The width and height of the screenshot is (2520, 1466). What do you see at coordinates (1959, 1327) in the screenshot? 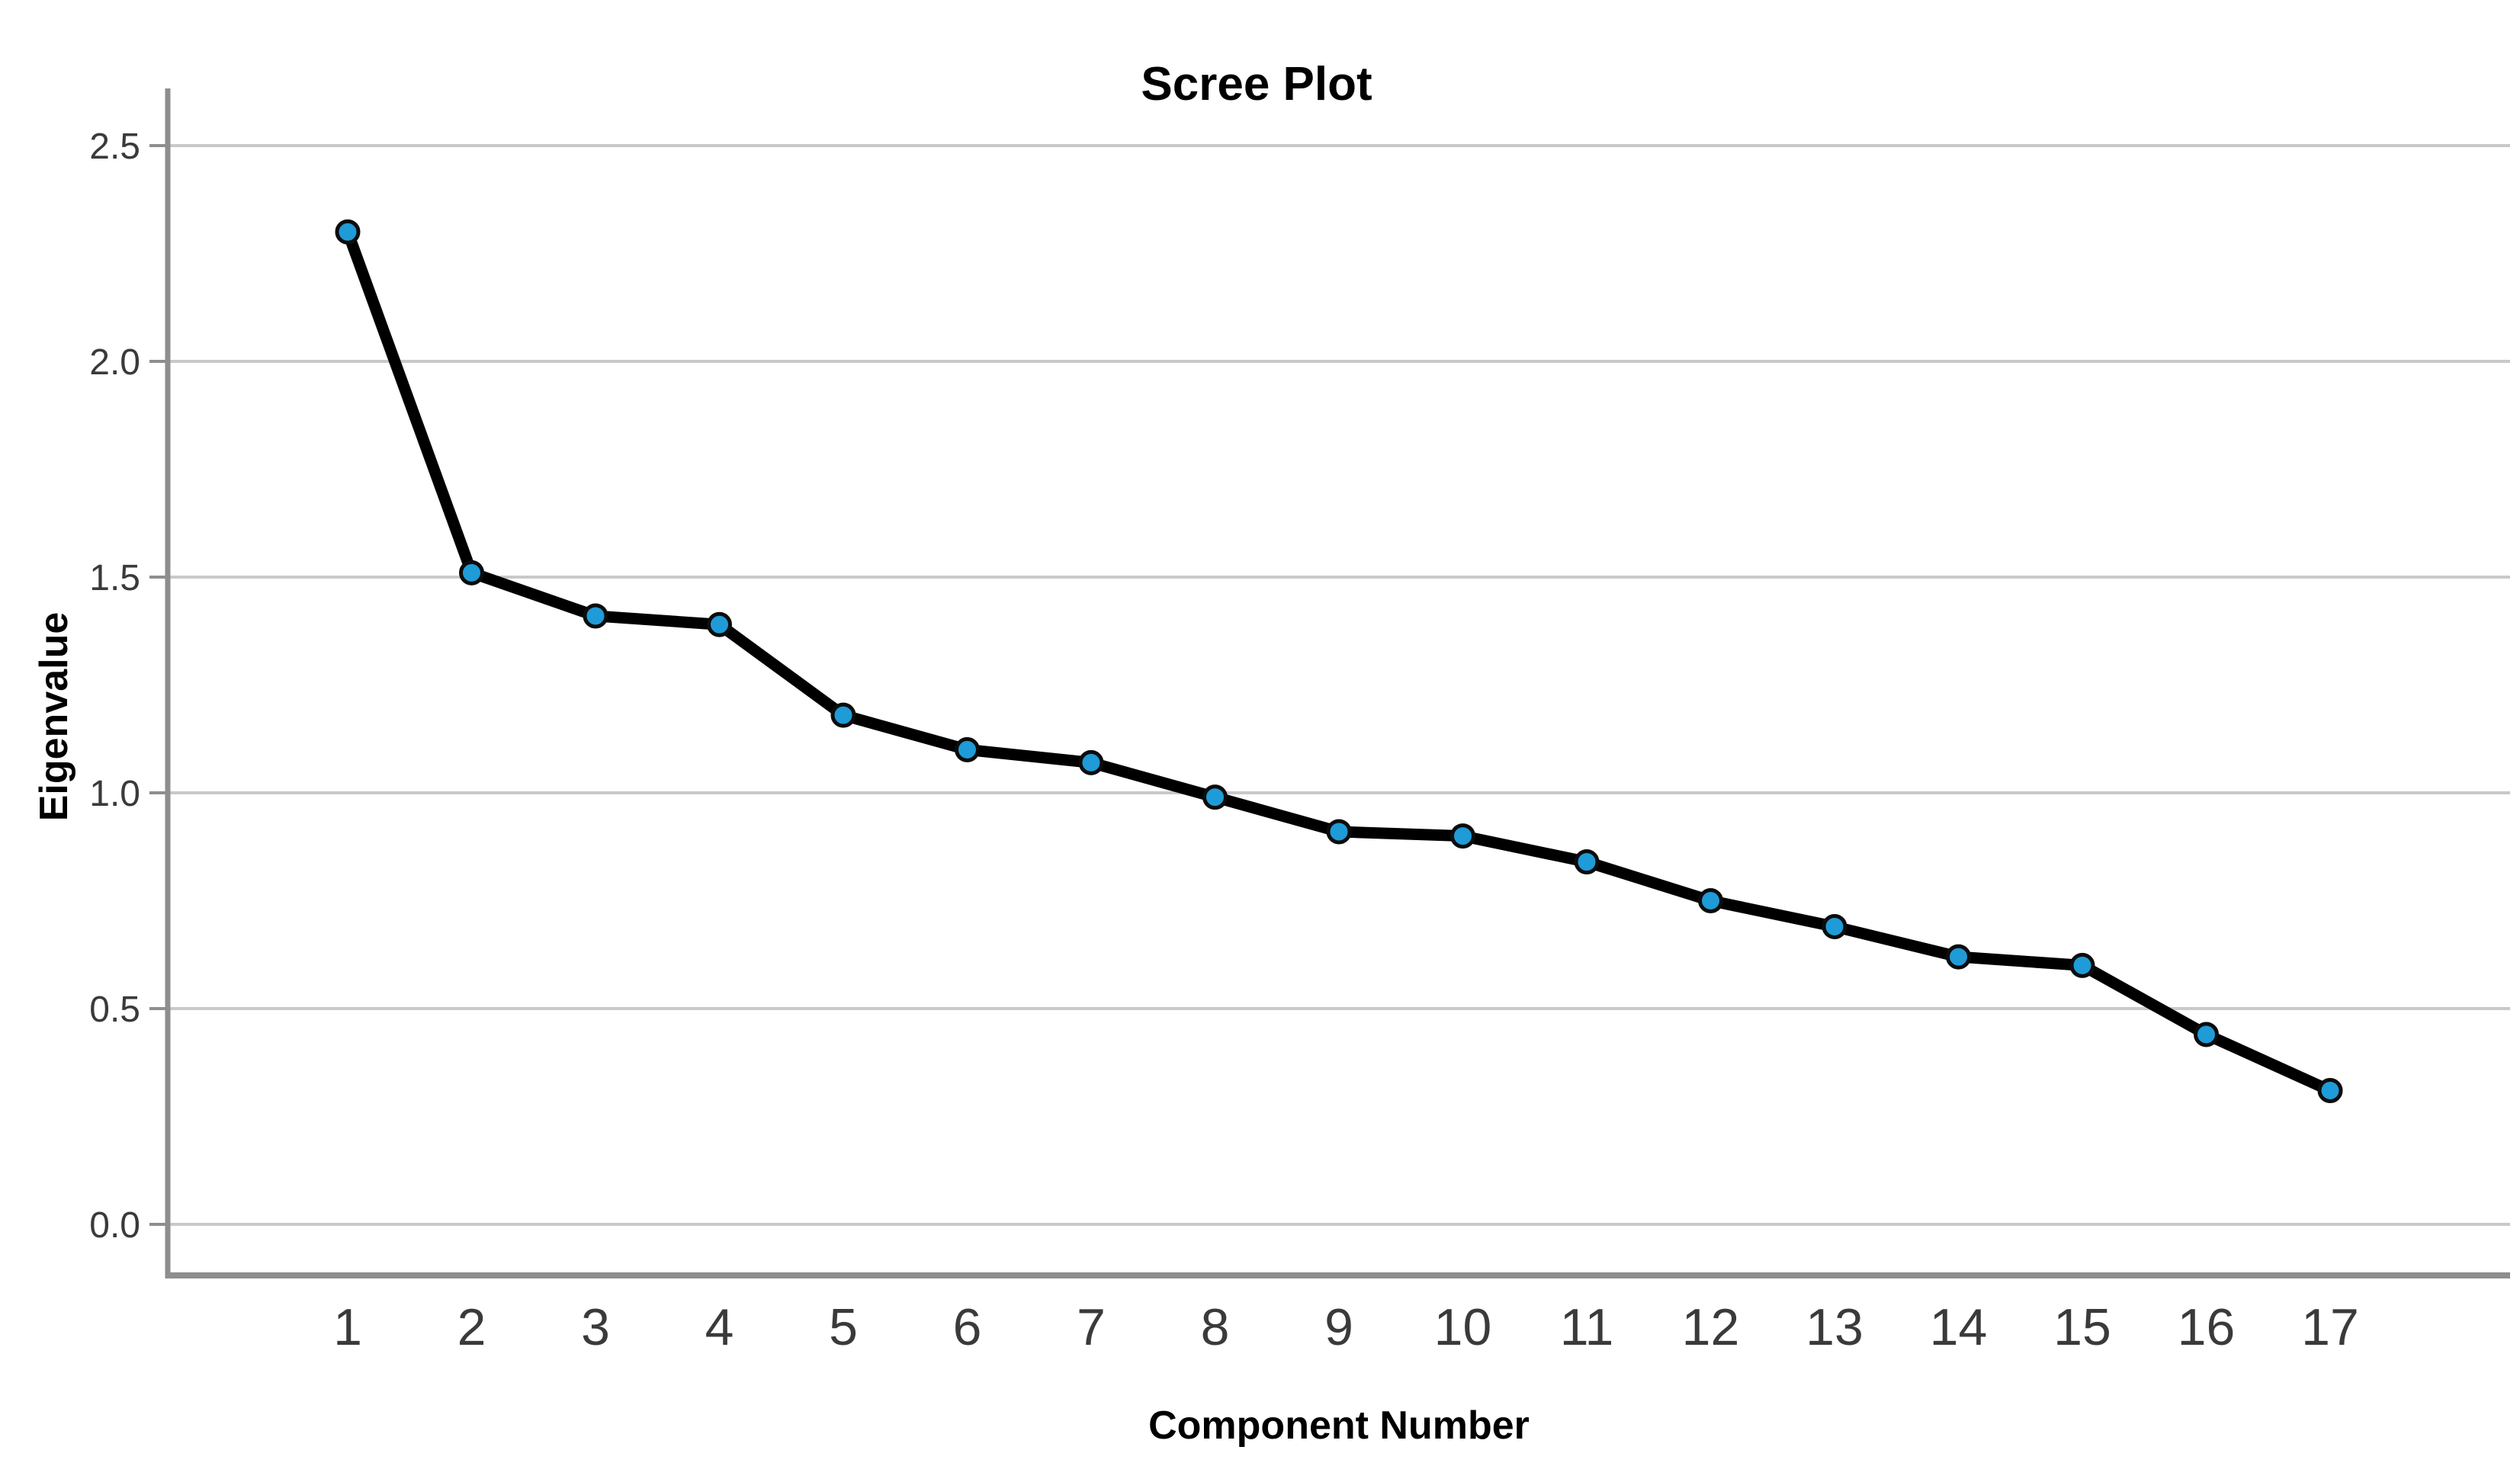
I see `x-tick-label: 14` at bounding box center [1959, 1327].